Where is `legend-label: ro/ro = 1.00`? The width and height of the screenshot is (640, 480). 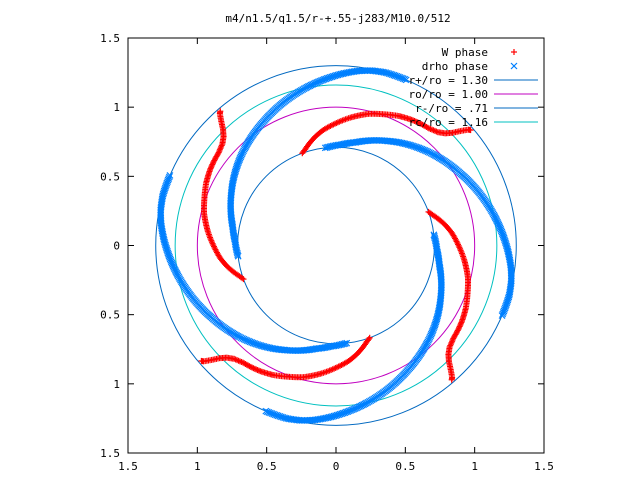
legend-label: ro/ro = 1.00 is located at coordinates (448, 94).